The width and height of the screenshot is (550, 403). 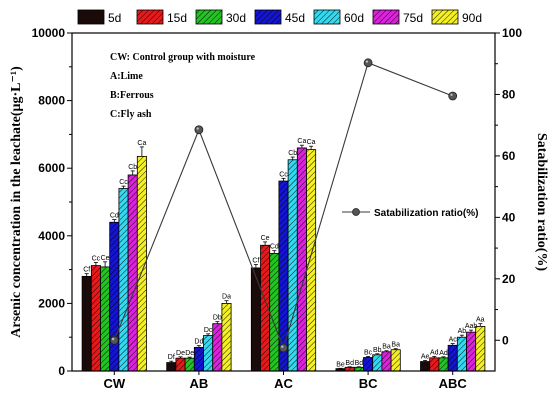 What do you see at coordinates (354, 18) in the screenshot?
I see `legend-label-60d: 60d` at bounding box center [354, 18].